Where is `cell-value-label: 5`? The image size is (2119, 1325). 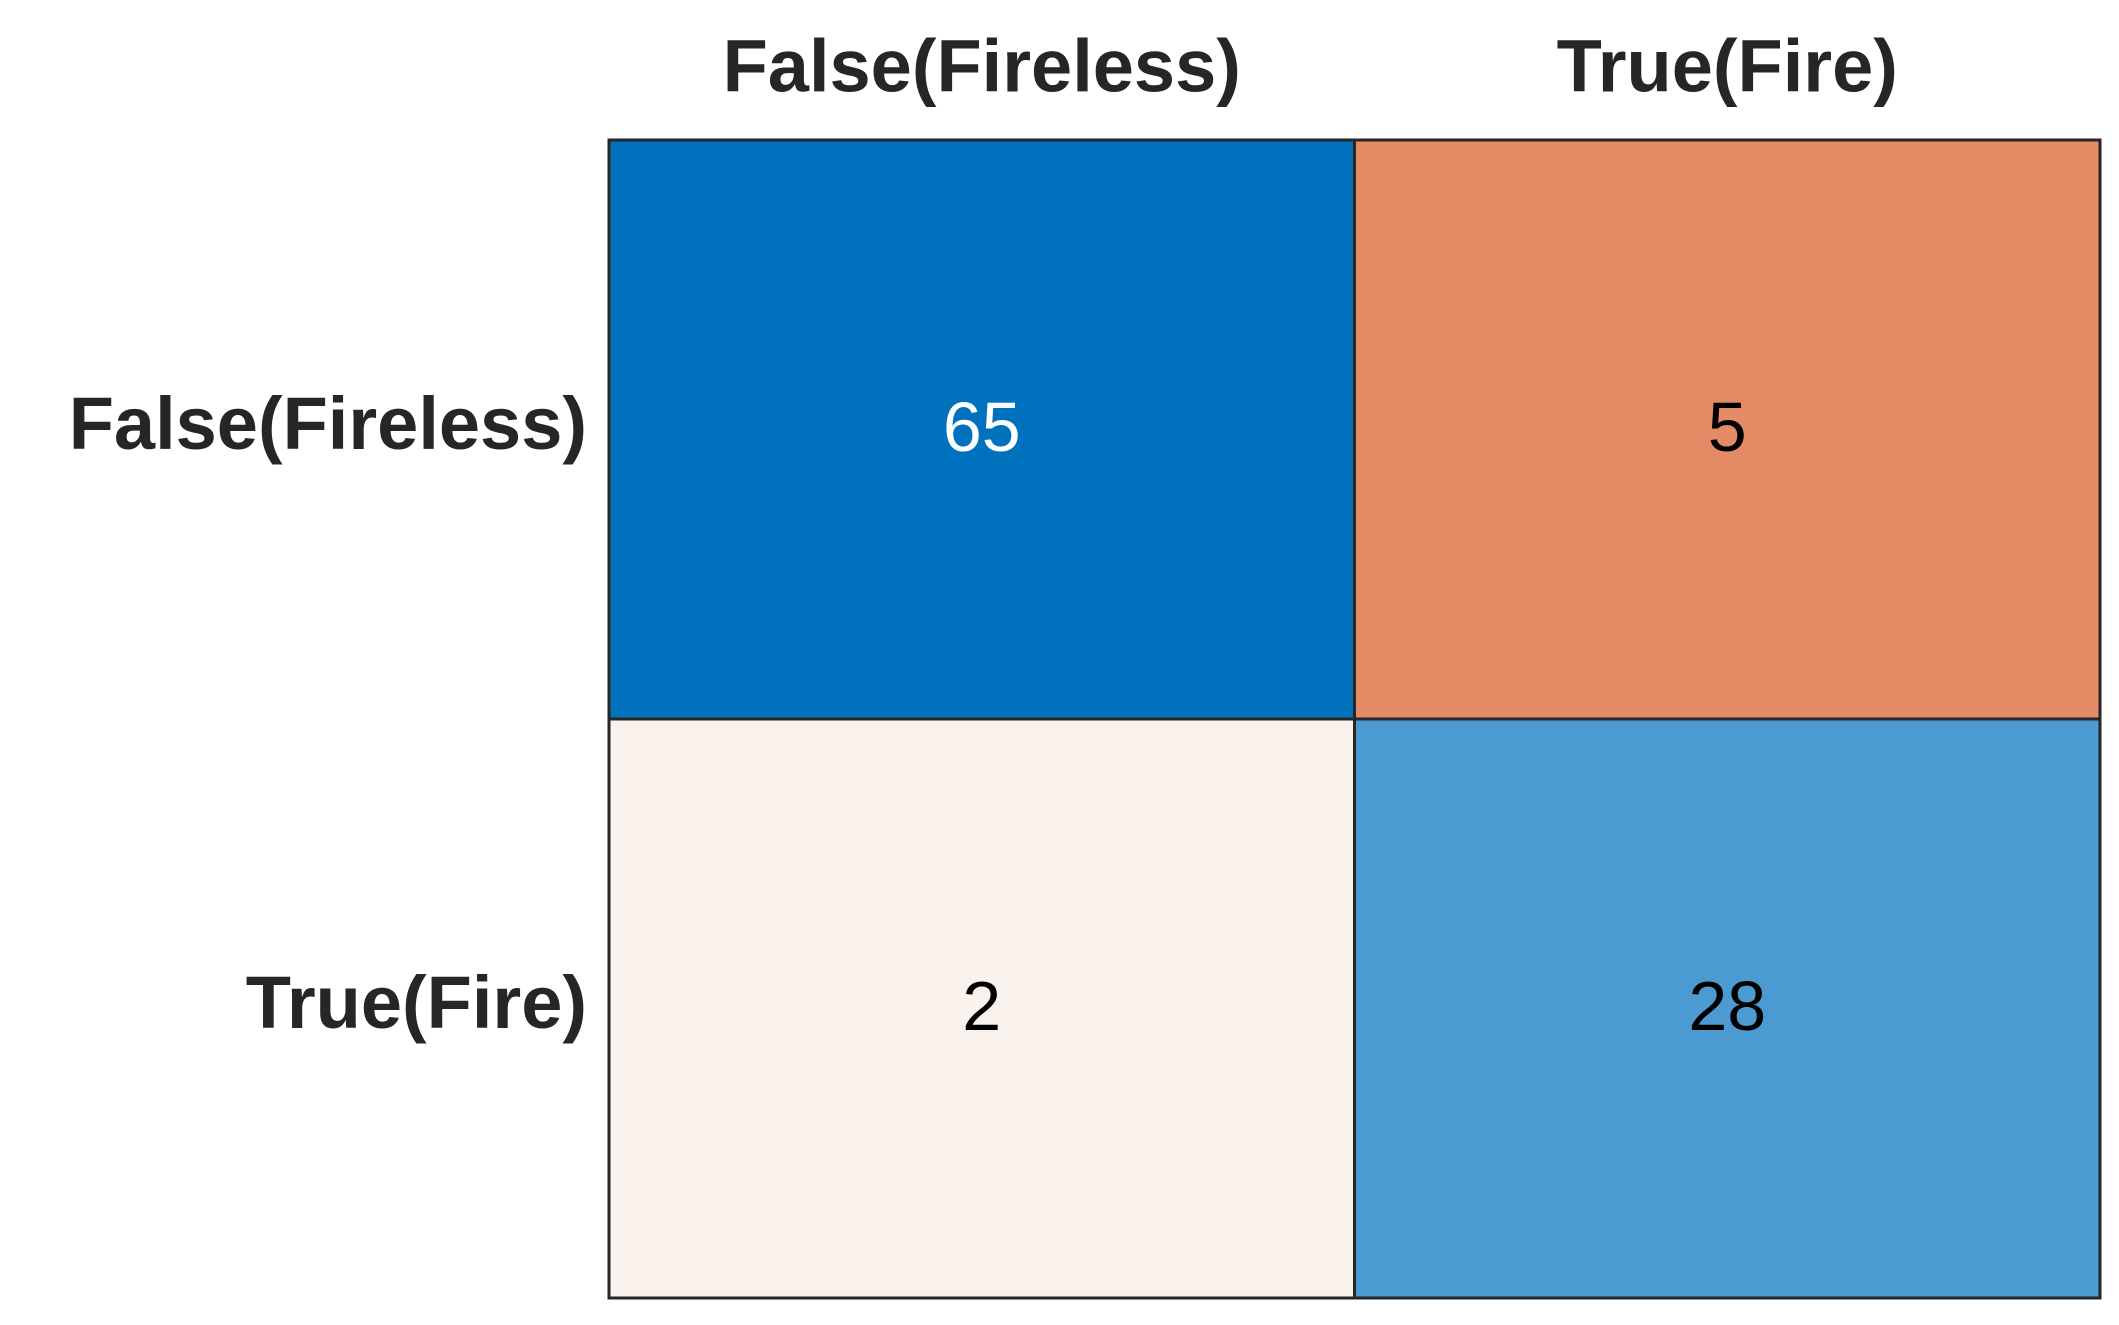 cell-value-label: 5 is located at coordinates (1727, 427).